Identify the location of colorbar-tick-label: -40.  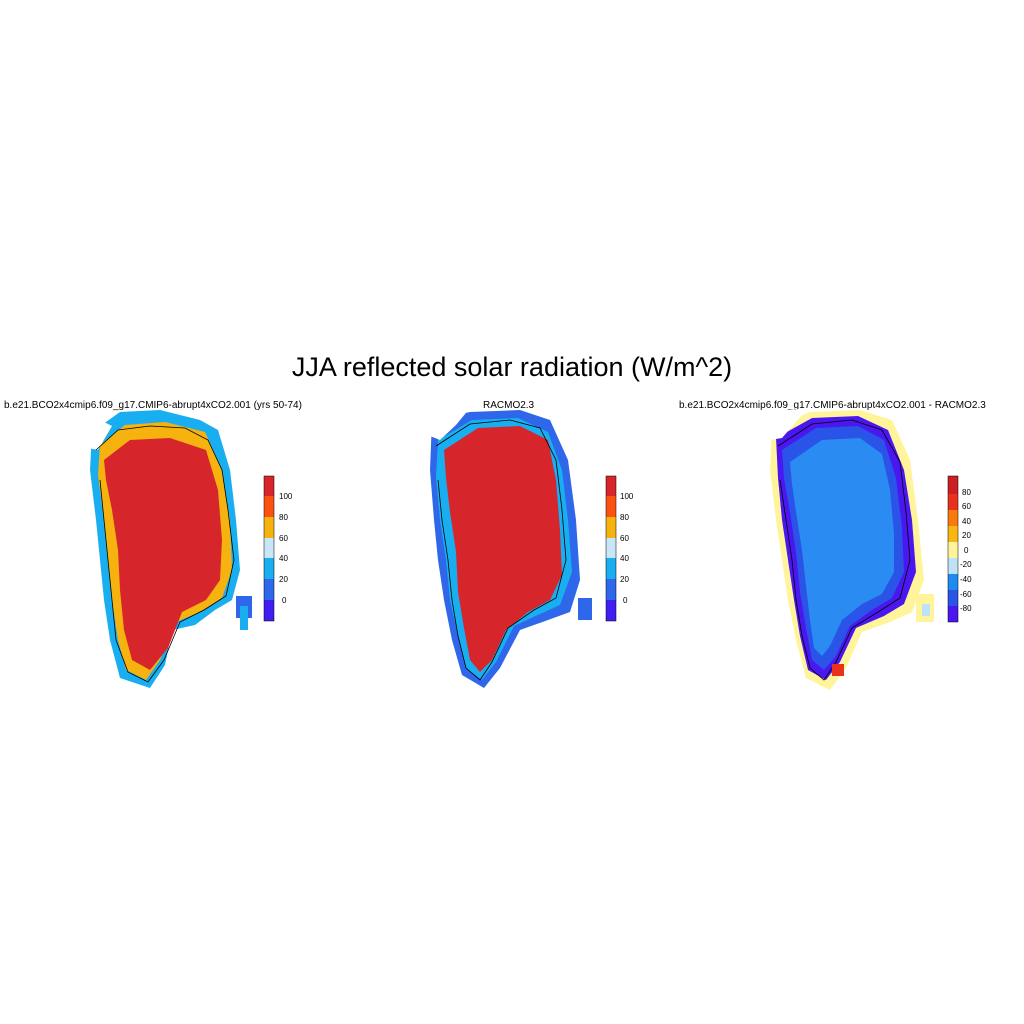
(966, 579).